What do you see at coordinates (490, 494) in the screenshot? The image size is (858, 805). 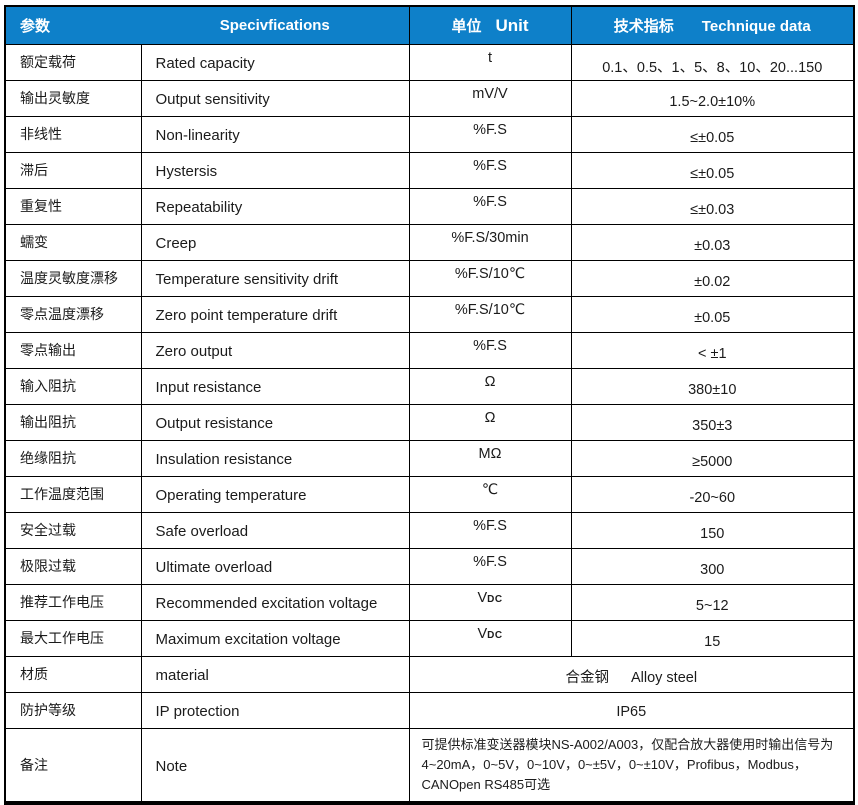 I see `unit-cell: ℃` at bounding box center [490, 494].